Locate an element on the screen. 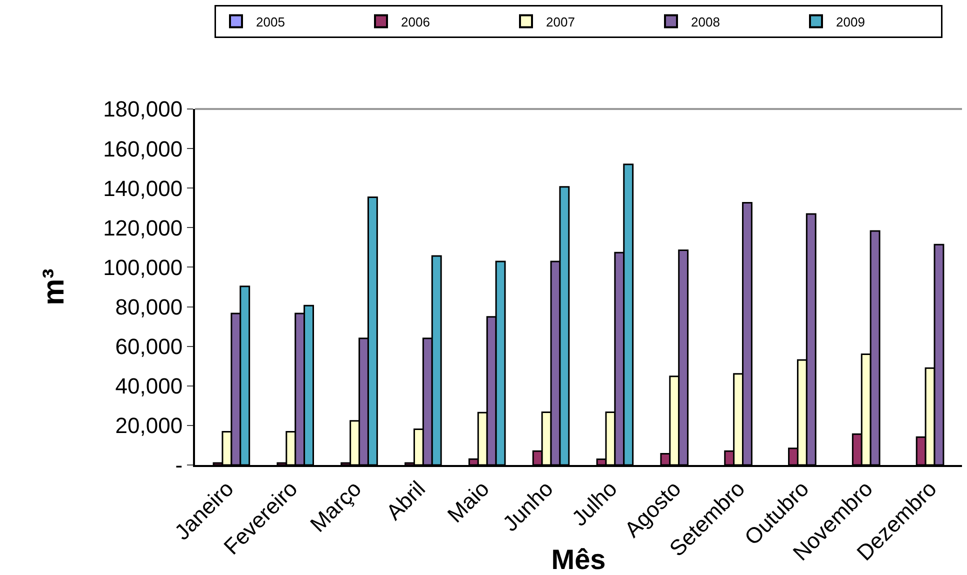  y-tick-label: 40,000 is located at coordinates (149, 386).